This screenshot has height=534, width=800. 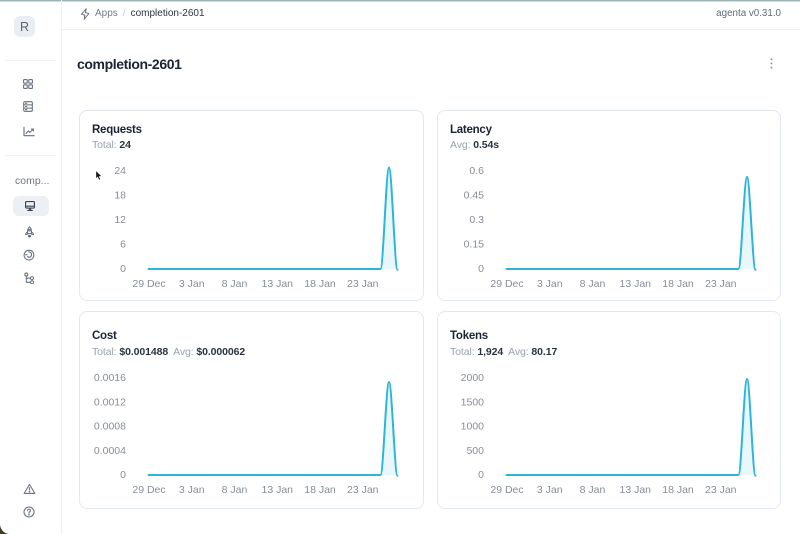 I want to click on svg-text: 24, so click(x=120, y=171).